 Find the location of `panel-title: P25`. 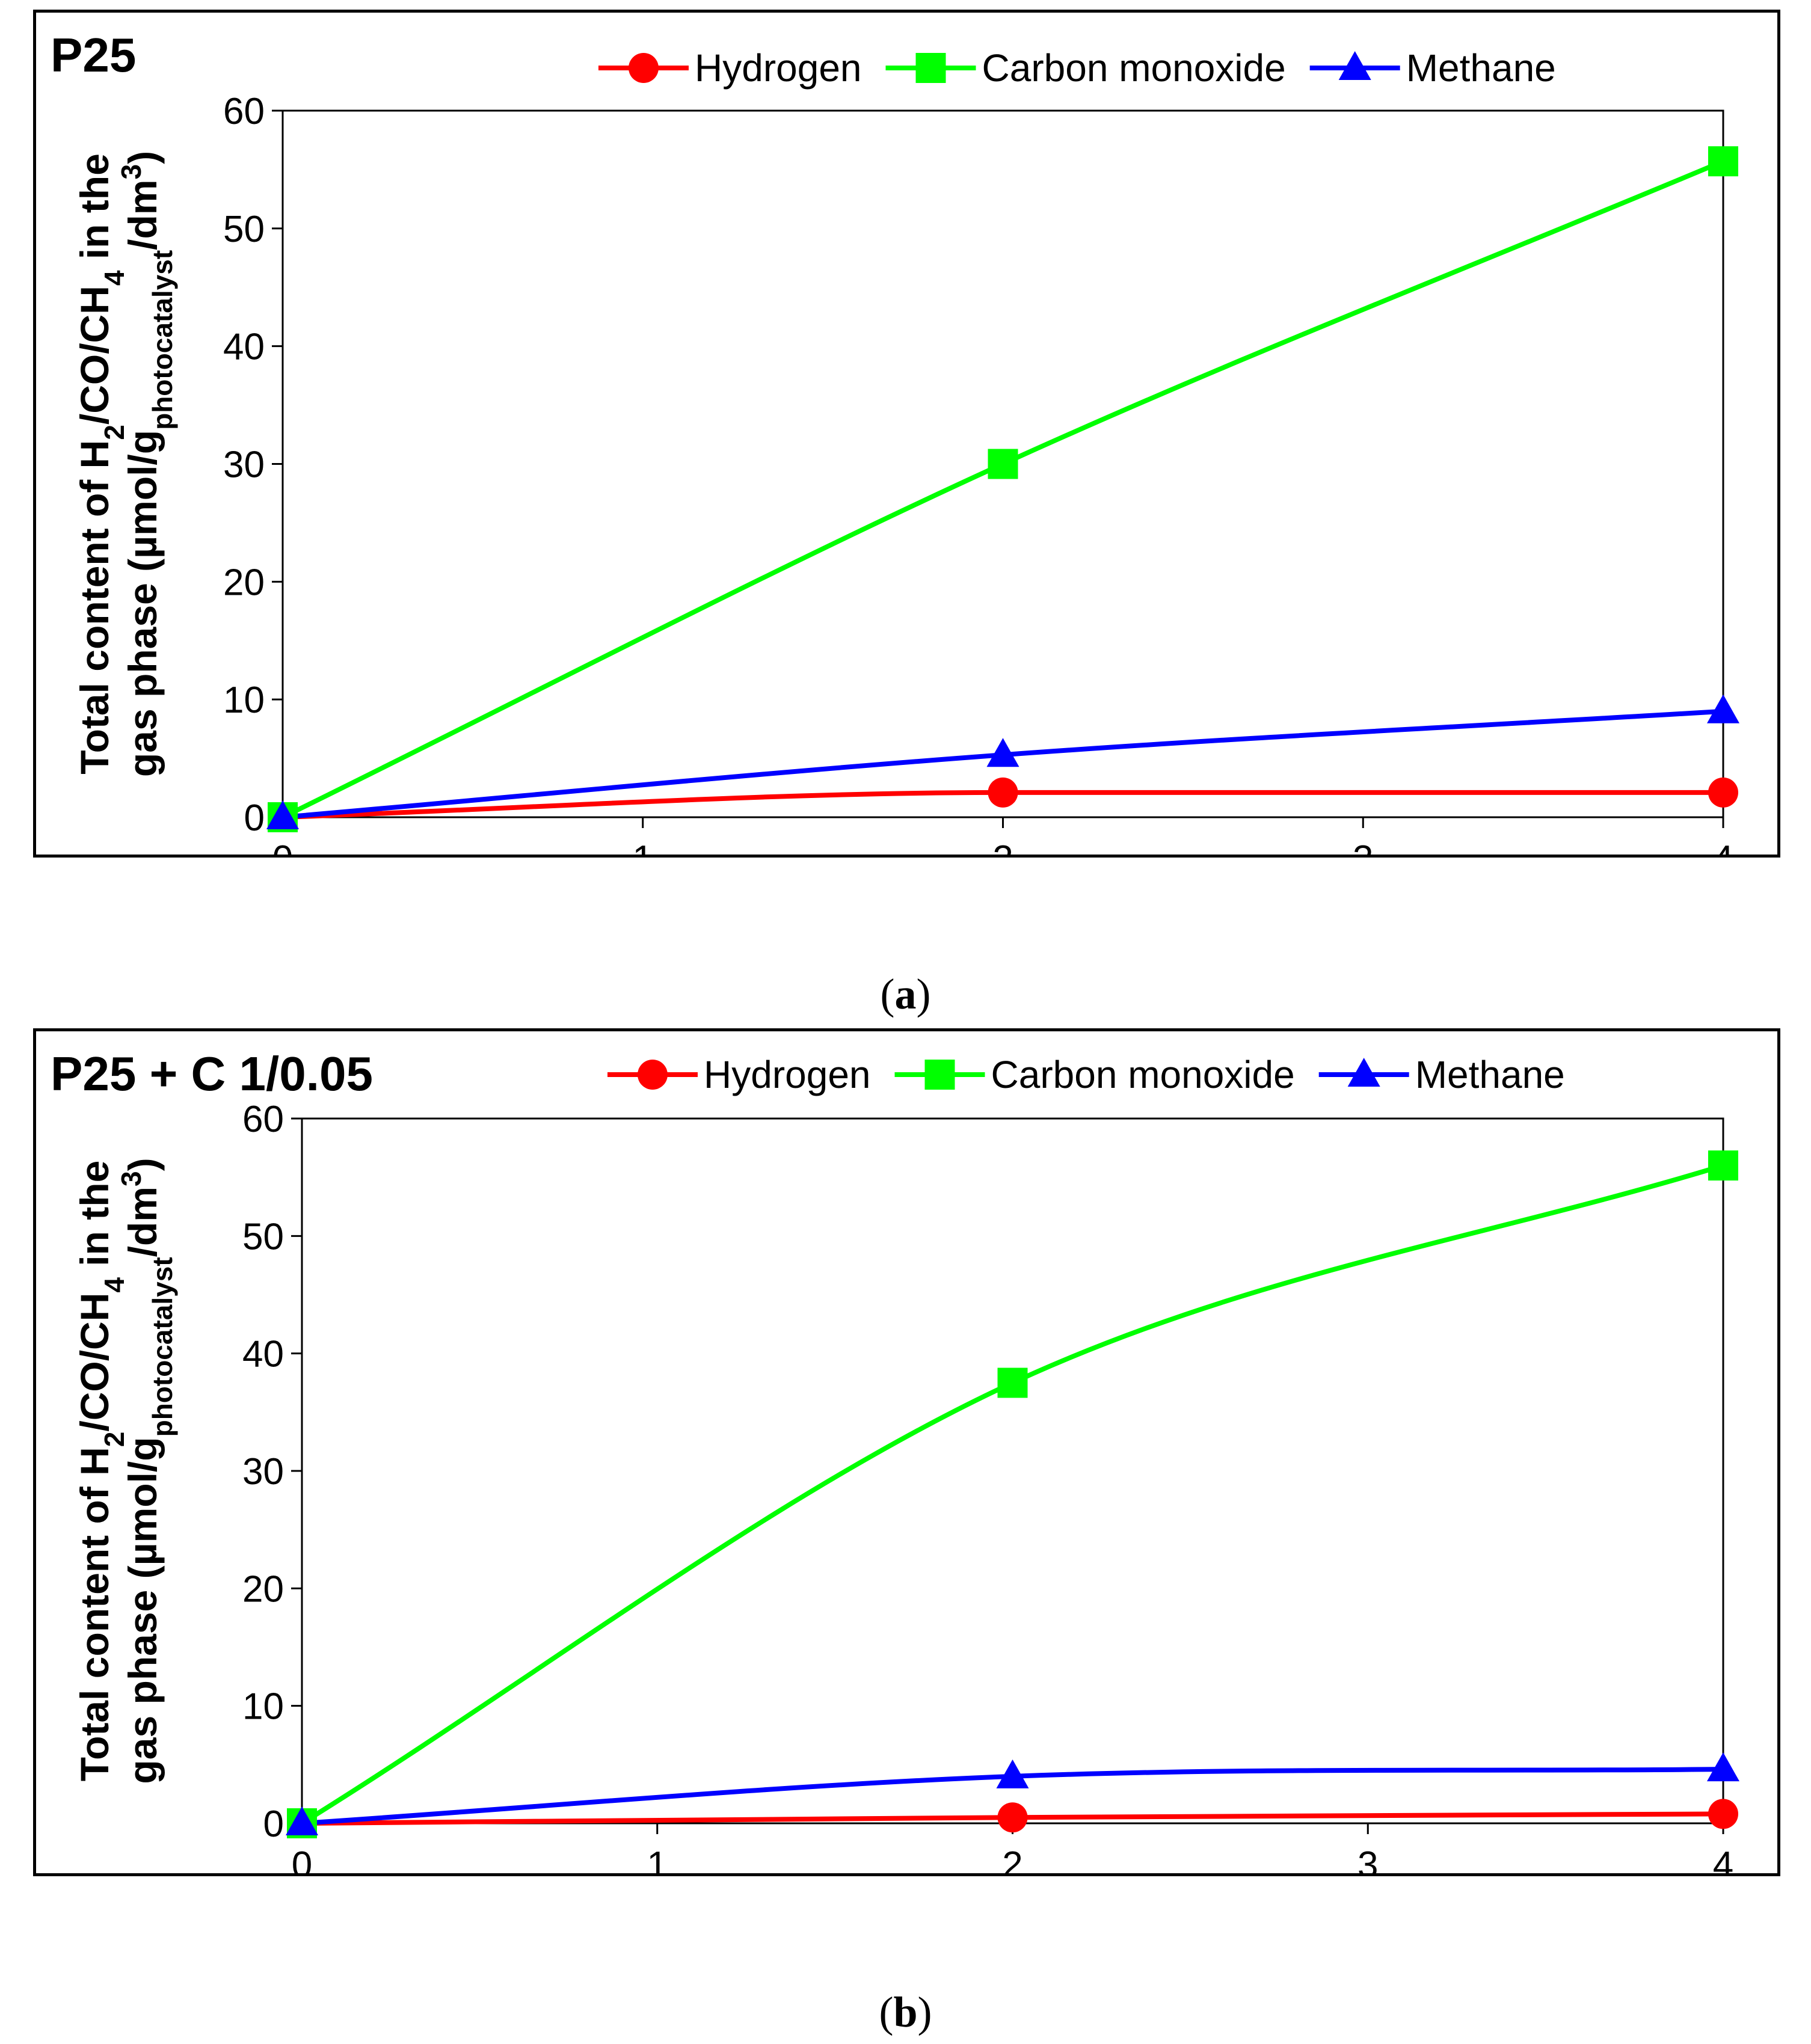

panel-title: P25 is located at coordinates (93, 55).